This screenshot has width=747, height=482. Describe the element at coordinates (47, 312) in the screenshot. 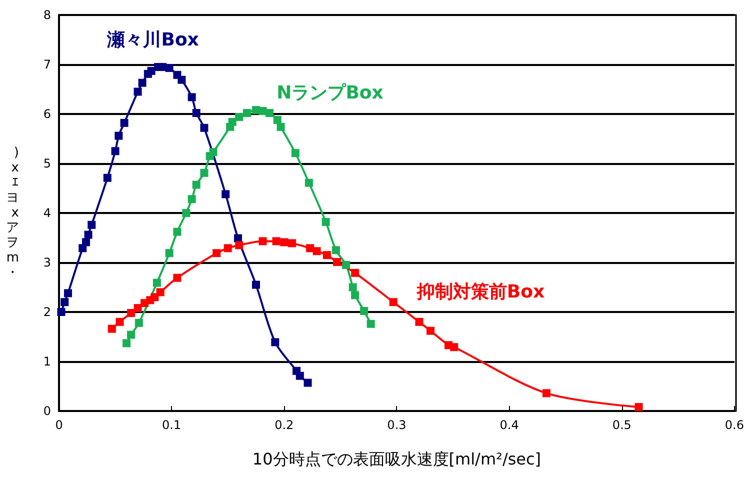

I see `y-tick-label: 2` at that location.